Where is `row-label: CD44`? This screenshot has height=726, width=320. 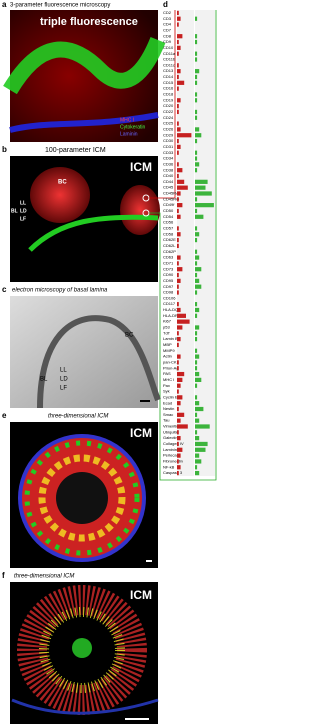 row-label: CD44 is located at coordinates (168, 181).